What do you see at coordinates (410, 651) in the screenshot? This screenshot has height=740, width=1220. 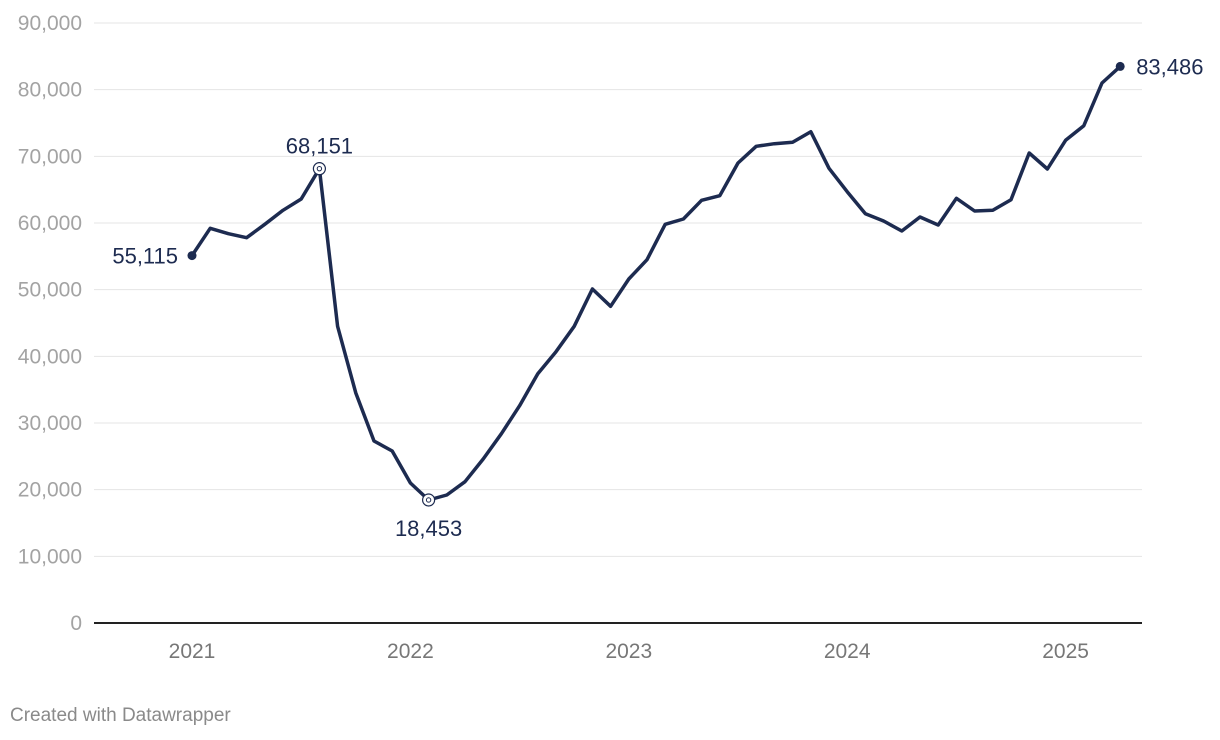 I see `x-tick-label: 2022` at bounding box center [410, 651].